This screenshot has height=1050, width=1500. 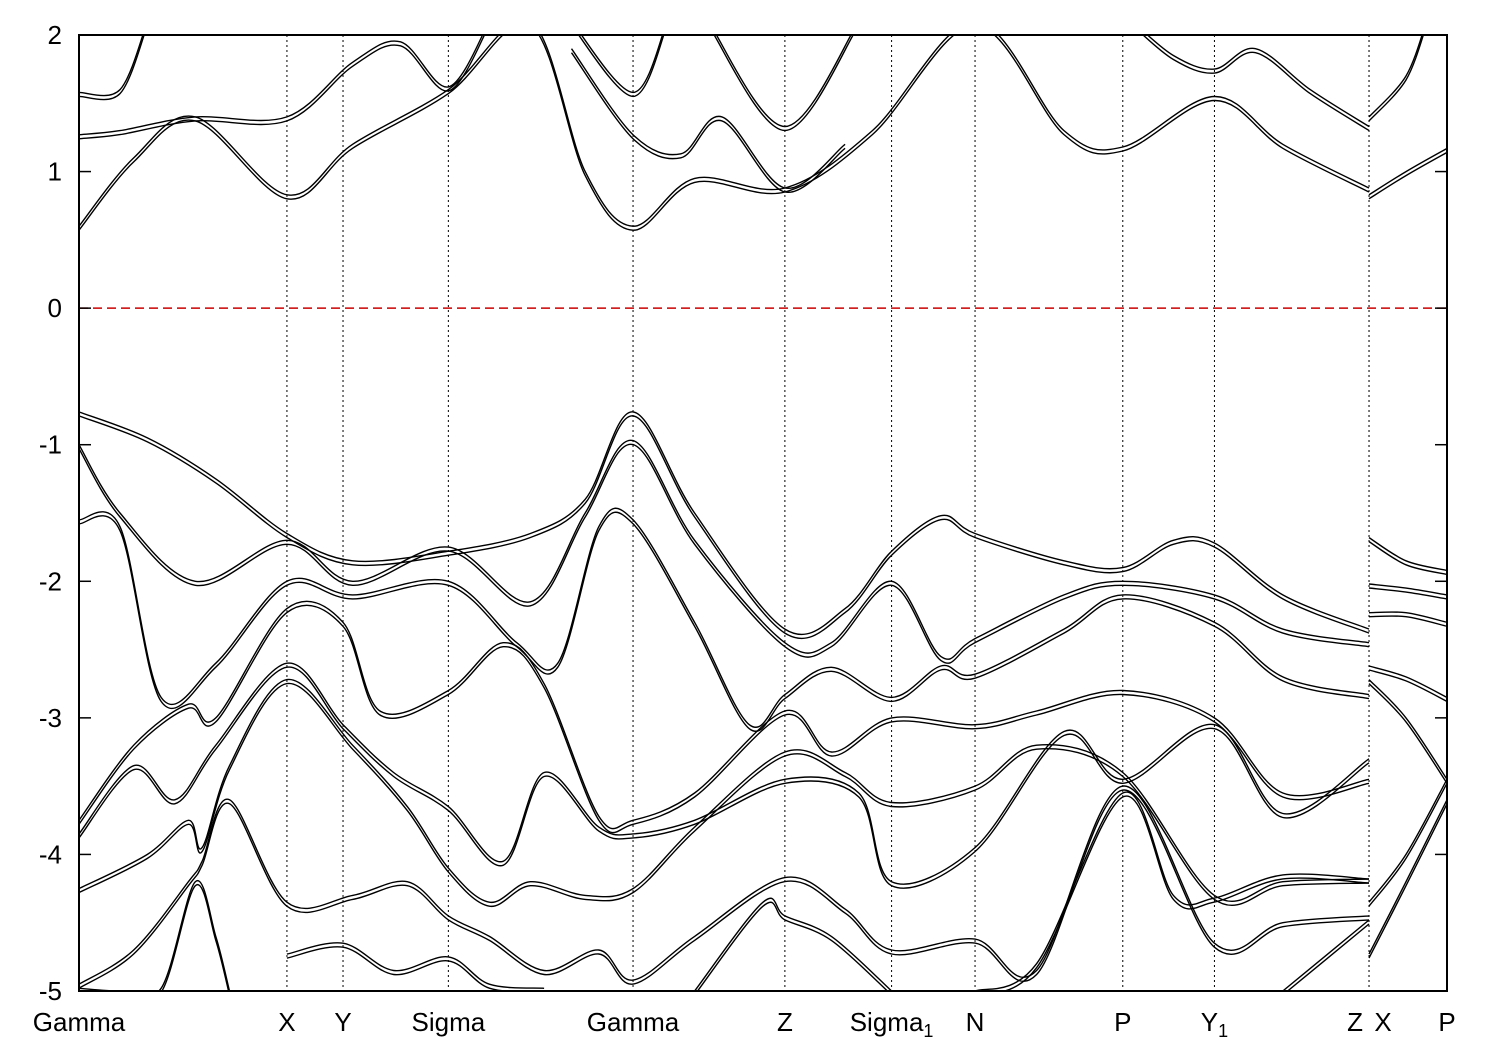 I want to click on y-tick-label: -2, so click(x=50, y=581).